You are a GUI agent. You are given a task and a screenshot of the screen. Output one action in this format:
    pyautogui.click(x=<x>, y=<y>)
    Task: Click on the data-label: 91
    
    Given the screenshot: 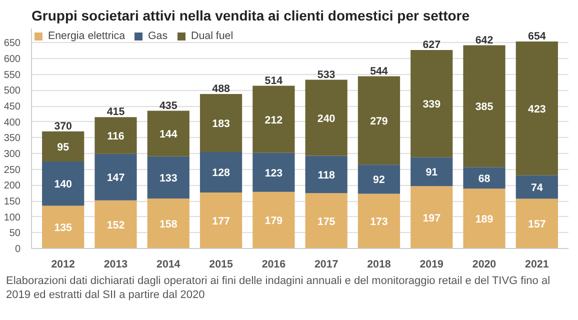 What is the action you would take?
    pyautogui.click(x=432, y=172)
    